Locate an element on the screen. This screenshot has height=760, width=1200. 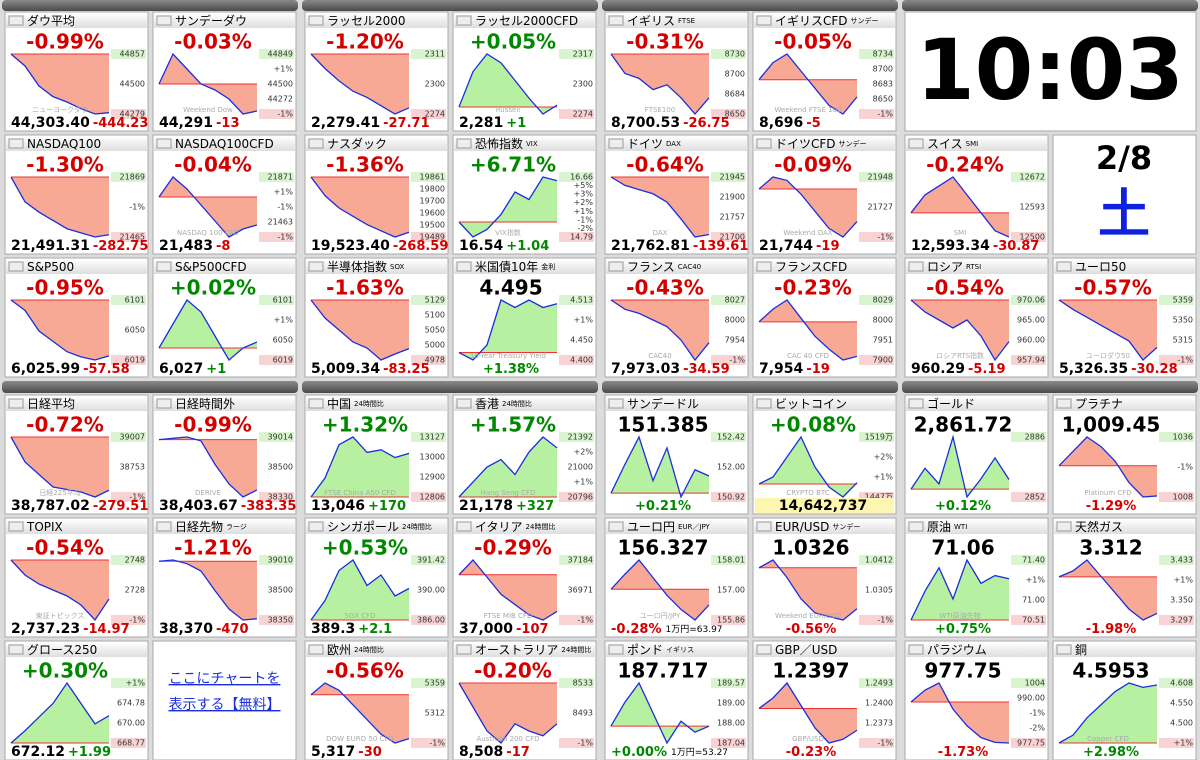
price-label: 8734 is located at coordinates (883, 54).